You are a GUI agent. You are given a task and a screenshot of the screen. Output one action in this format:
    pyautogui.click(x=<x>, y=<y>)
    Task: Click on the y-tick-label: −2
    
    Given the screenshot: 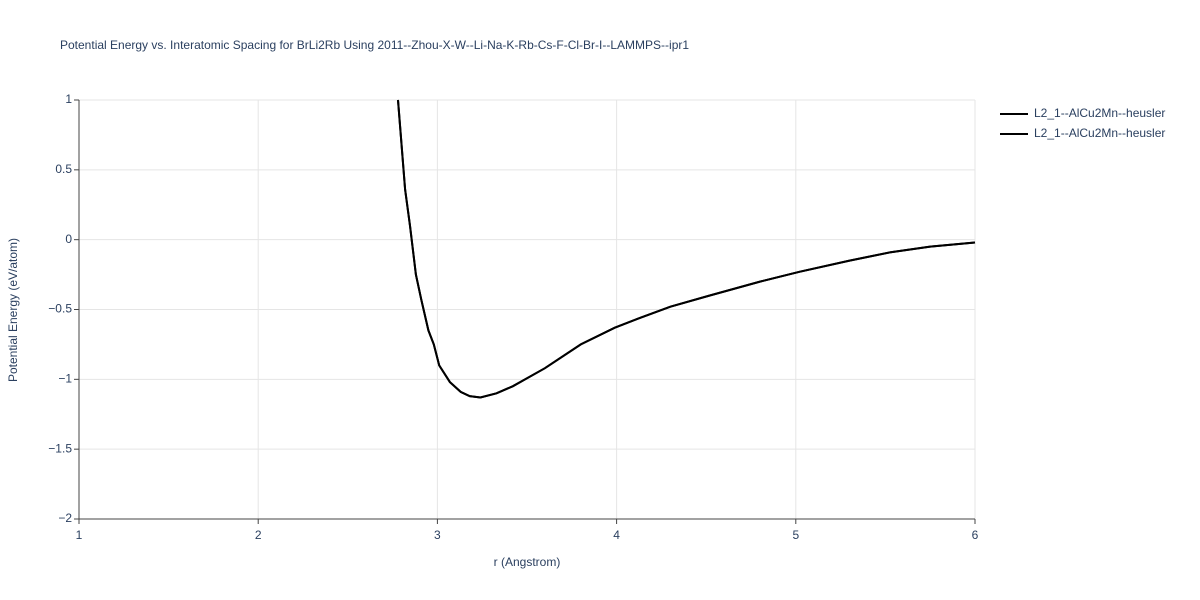 What is the action you would take?
    pyautogui.click(x=65, y=518)
    